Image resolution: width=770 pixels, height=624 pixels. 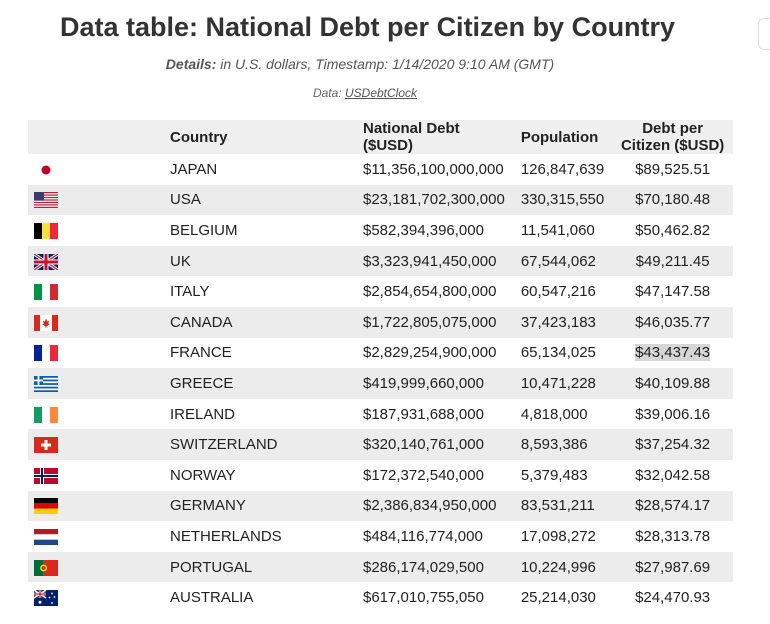 What do you see at coordinates (46, 506) in the screenshot?
I see `germany-flag-icon` at bounding box center [46, 506].